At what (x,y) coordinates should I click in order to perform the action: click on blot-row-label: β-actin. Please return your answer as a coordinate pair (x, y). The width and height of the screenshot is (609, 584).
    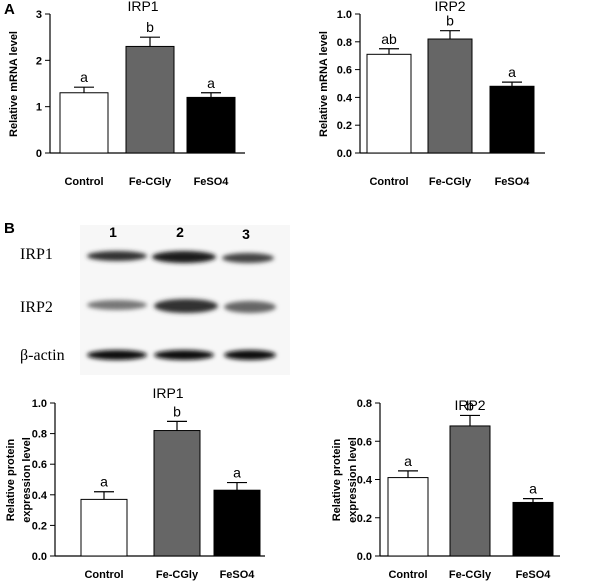
    Looking at the image, I should click on (42, 355).